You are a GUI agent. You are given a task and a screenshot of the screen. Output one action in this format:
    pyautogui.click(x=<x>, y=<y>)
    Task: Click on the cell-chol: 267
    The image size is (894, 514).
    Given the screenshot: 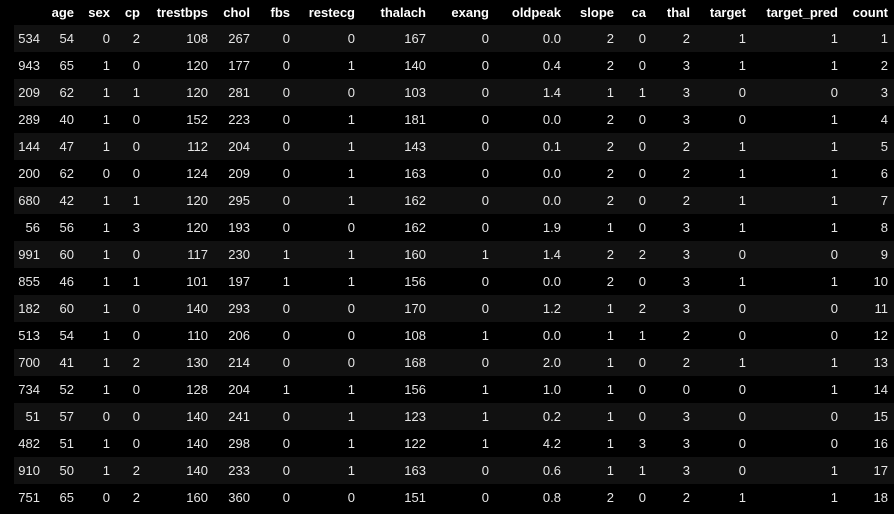 What is the action you would take?
    pyautogui.click(x=239, y=38)
    